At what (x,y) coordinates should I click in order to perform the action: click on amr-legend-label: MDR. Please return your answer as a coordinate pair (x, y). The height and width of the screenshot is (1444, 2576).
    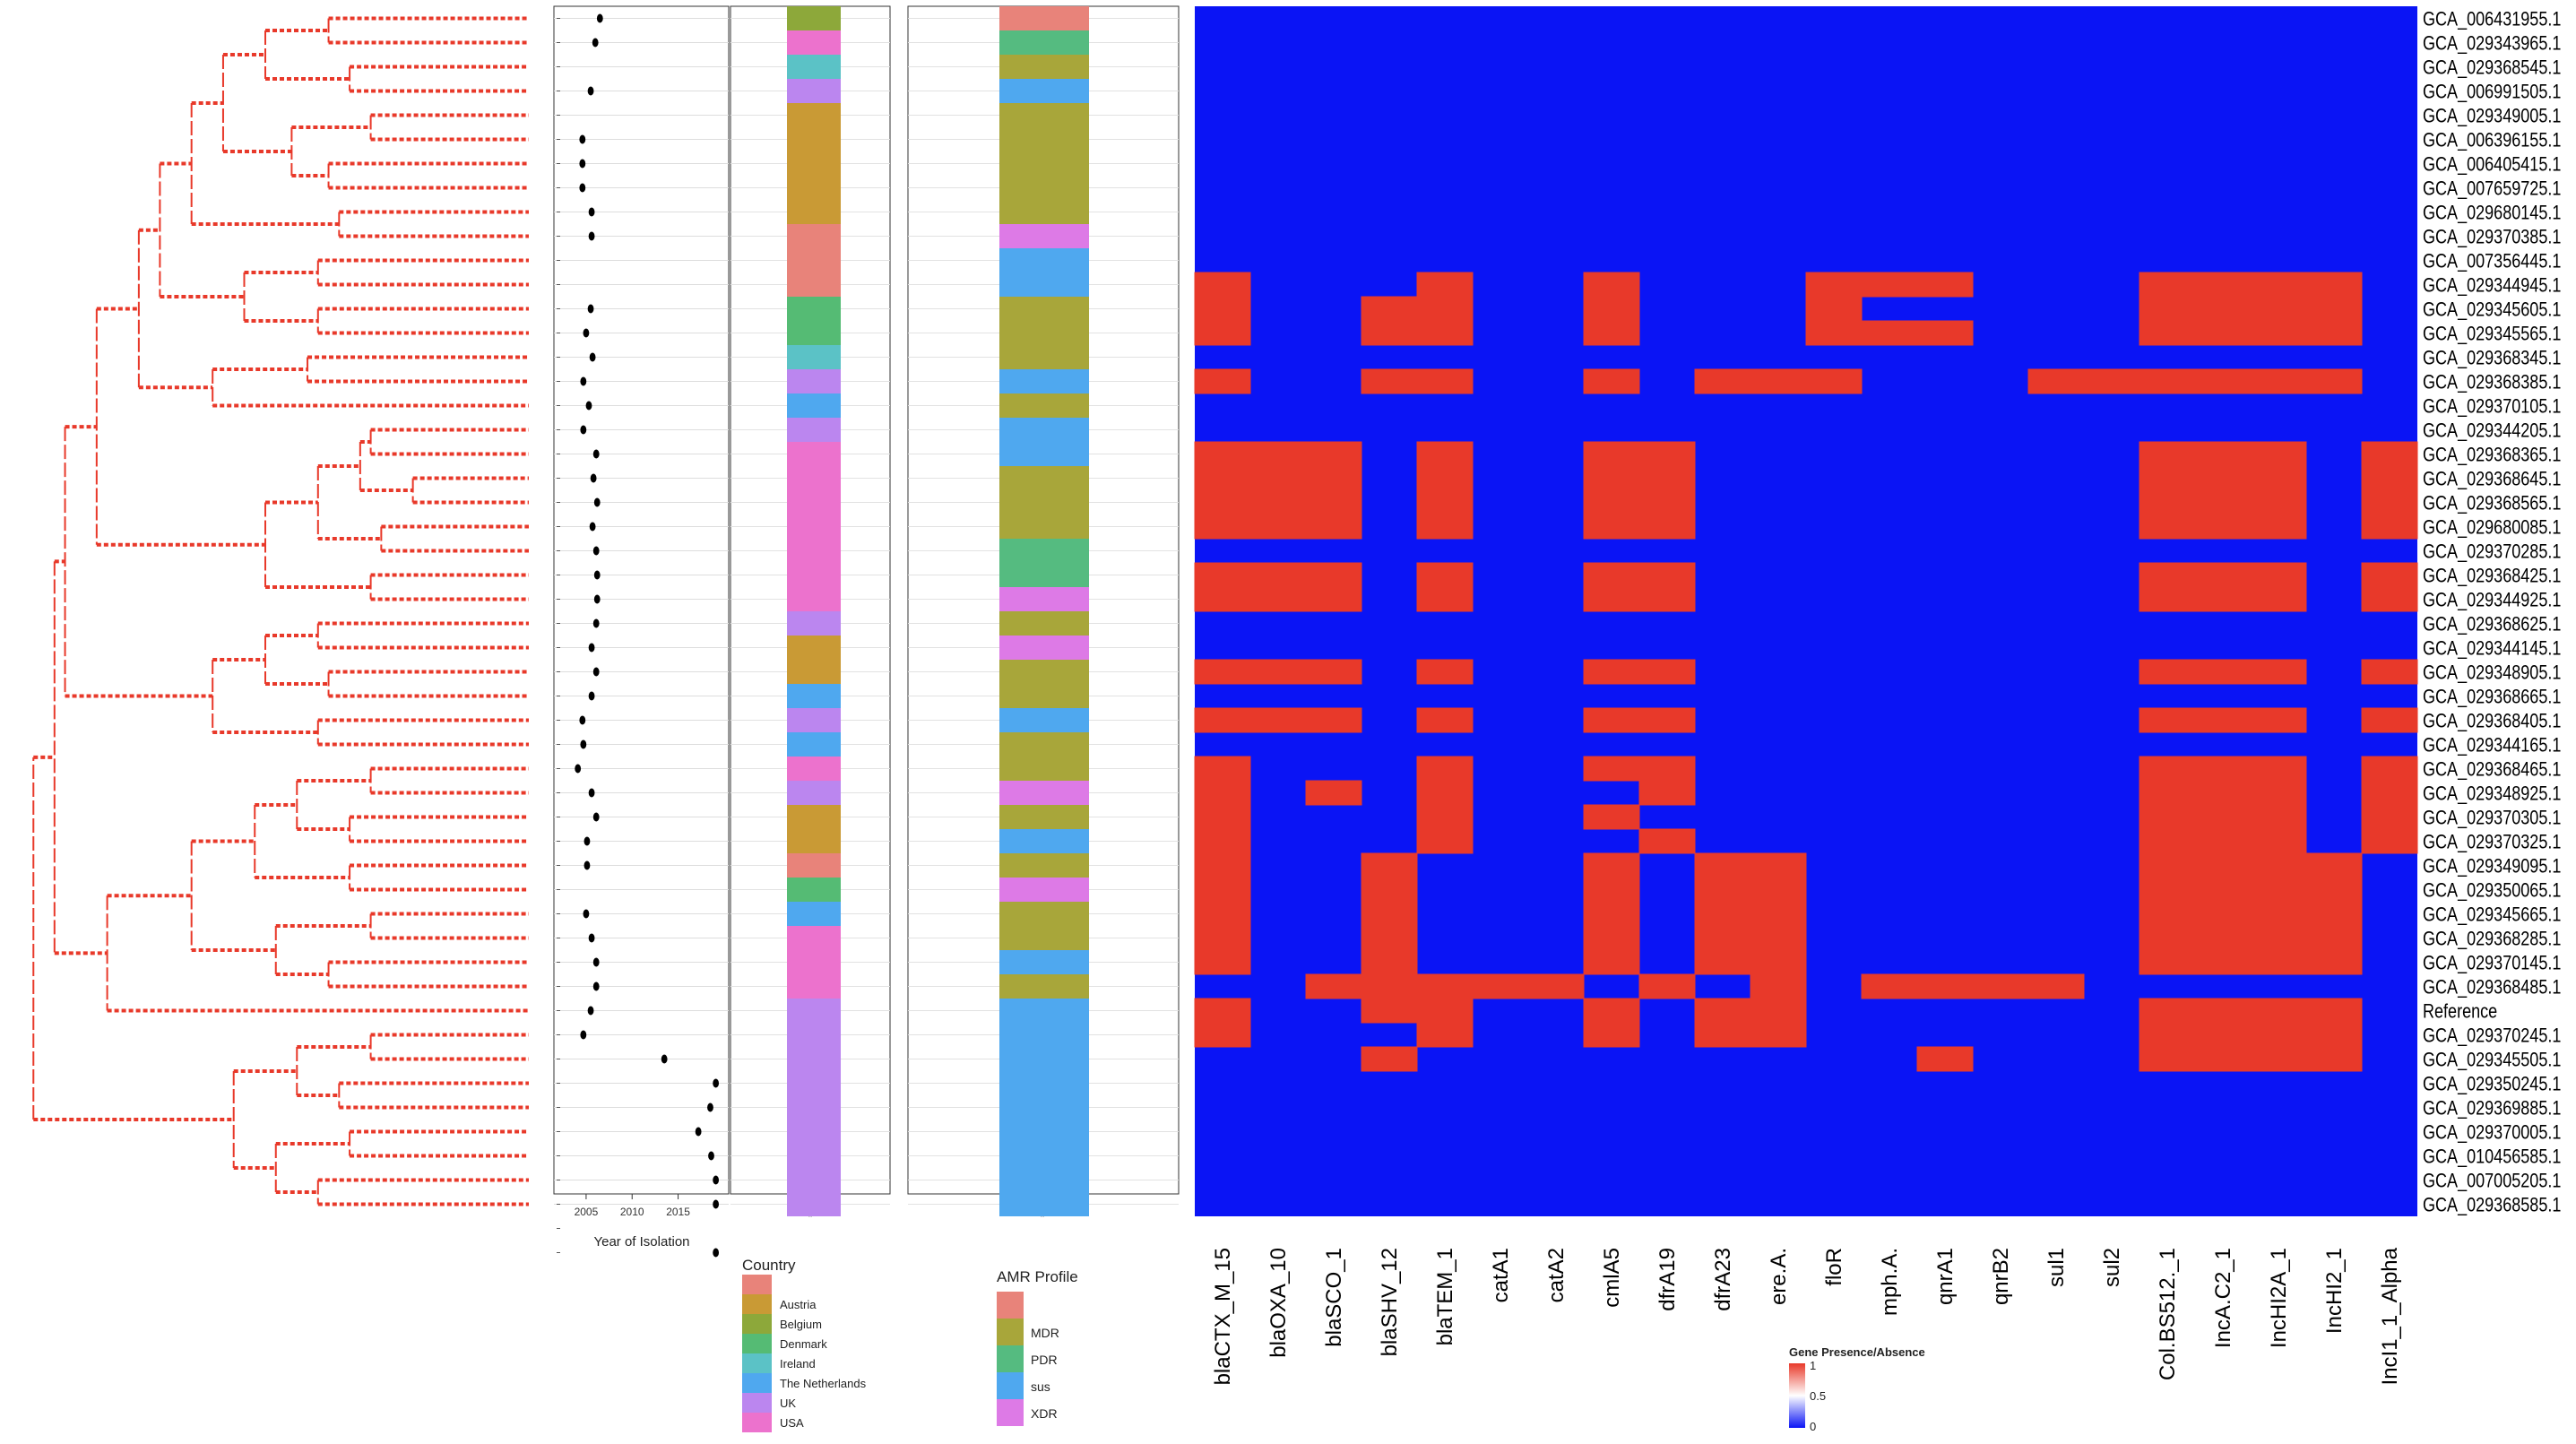
    Looking at the image, I should click on (1045, 1333).